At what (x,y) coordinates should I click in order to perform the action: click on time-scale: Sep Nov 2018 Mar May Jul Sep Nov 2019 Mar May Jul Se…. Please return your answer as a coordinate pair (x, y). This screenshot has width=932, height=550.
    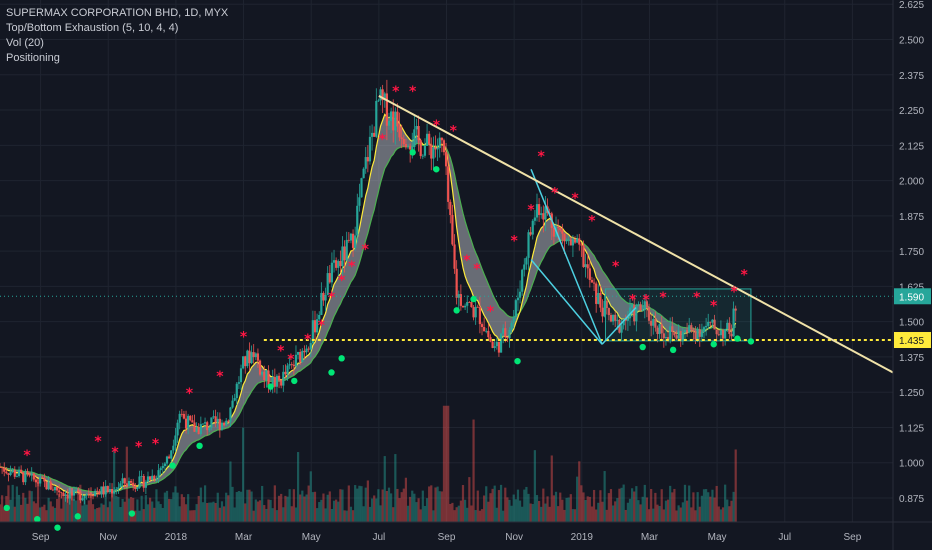
    Looking at the image, I should click on (466, 532).